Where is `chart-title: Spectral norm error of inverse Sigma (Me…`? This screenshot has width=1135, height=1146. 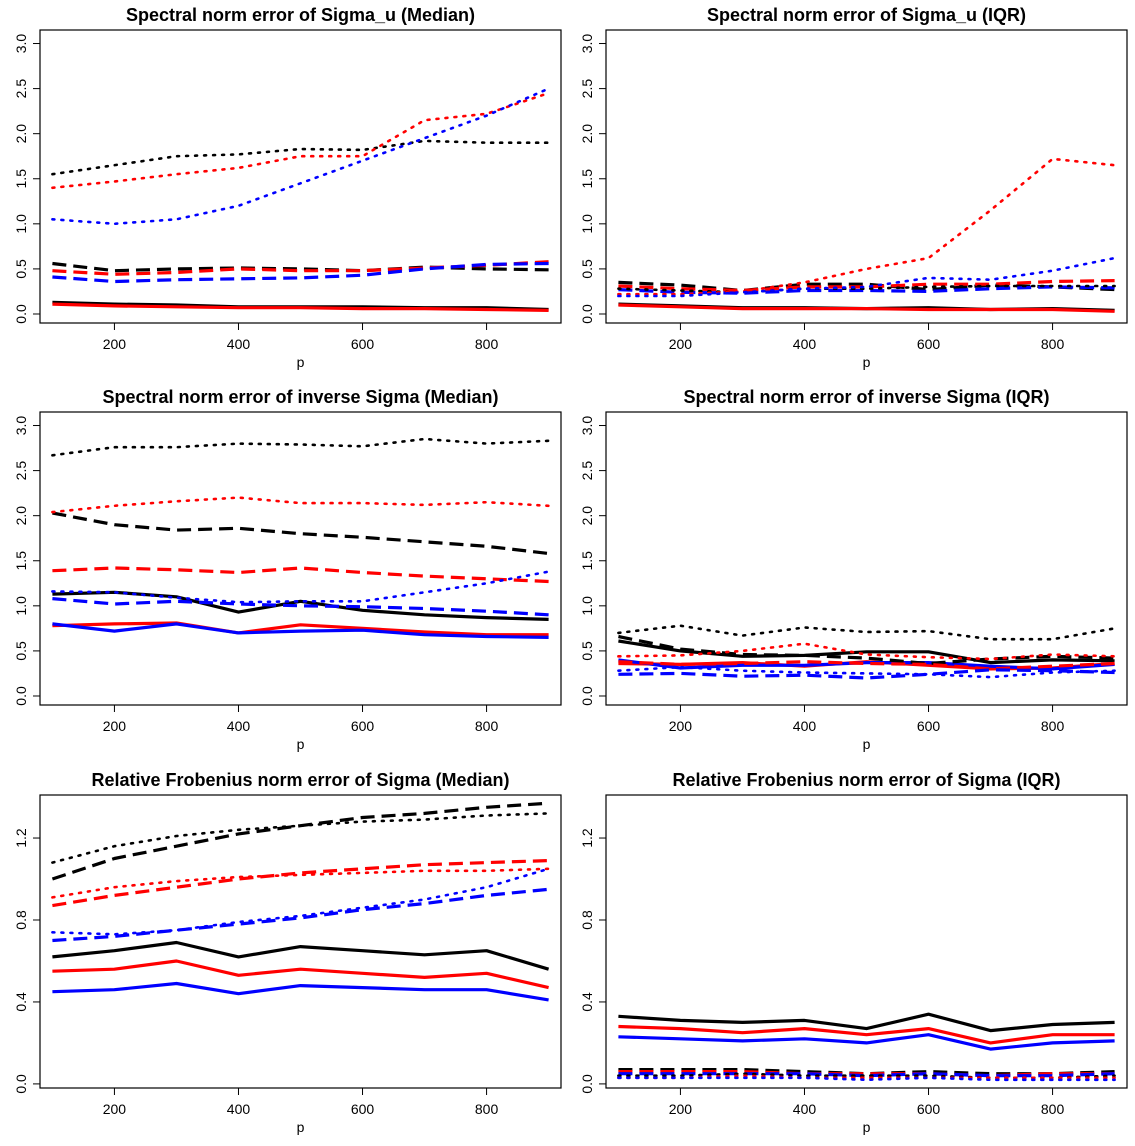 chart-title: Spectral norm error of inverse Sigma (Me… is located at coordinates (300, 397).